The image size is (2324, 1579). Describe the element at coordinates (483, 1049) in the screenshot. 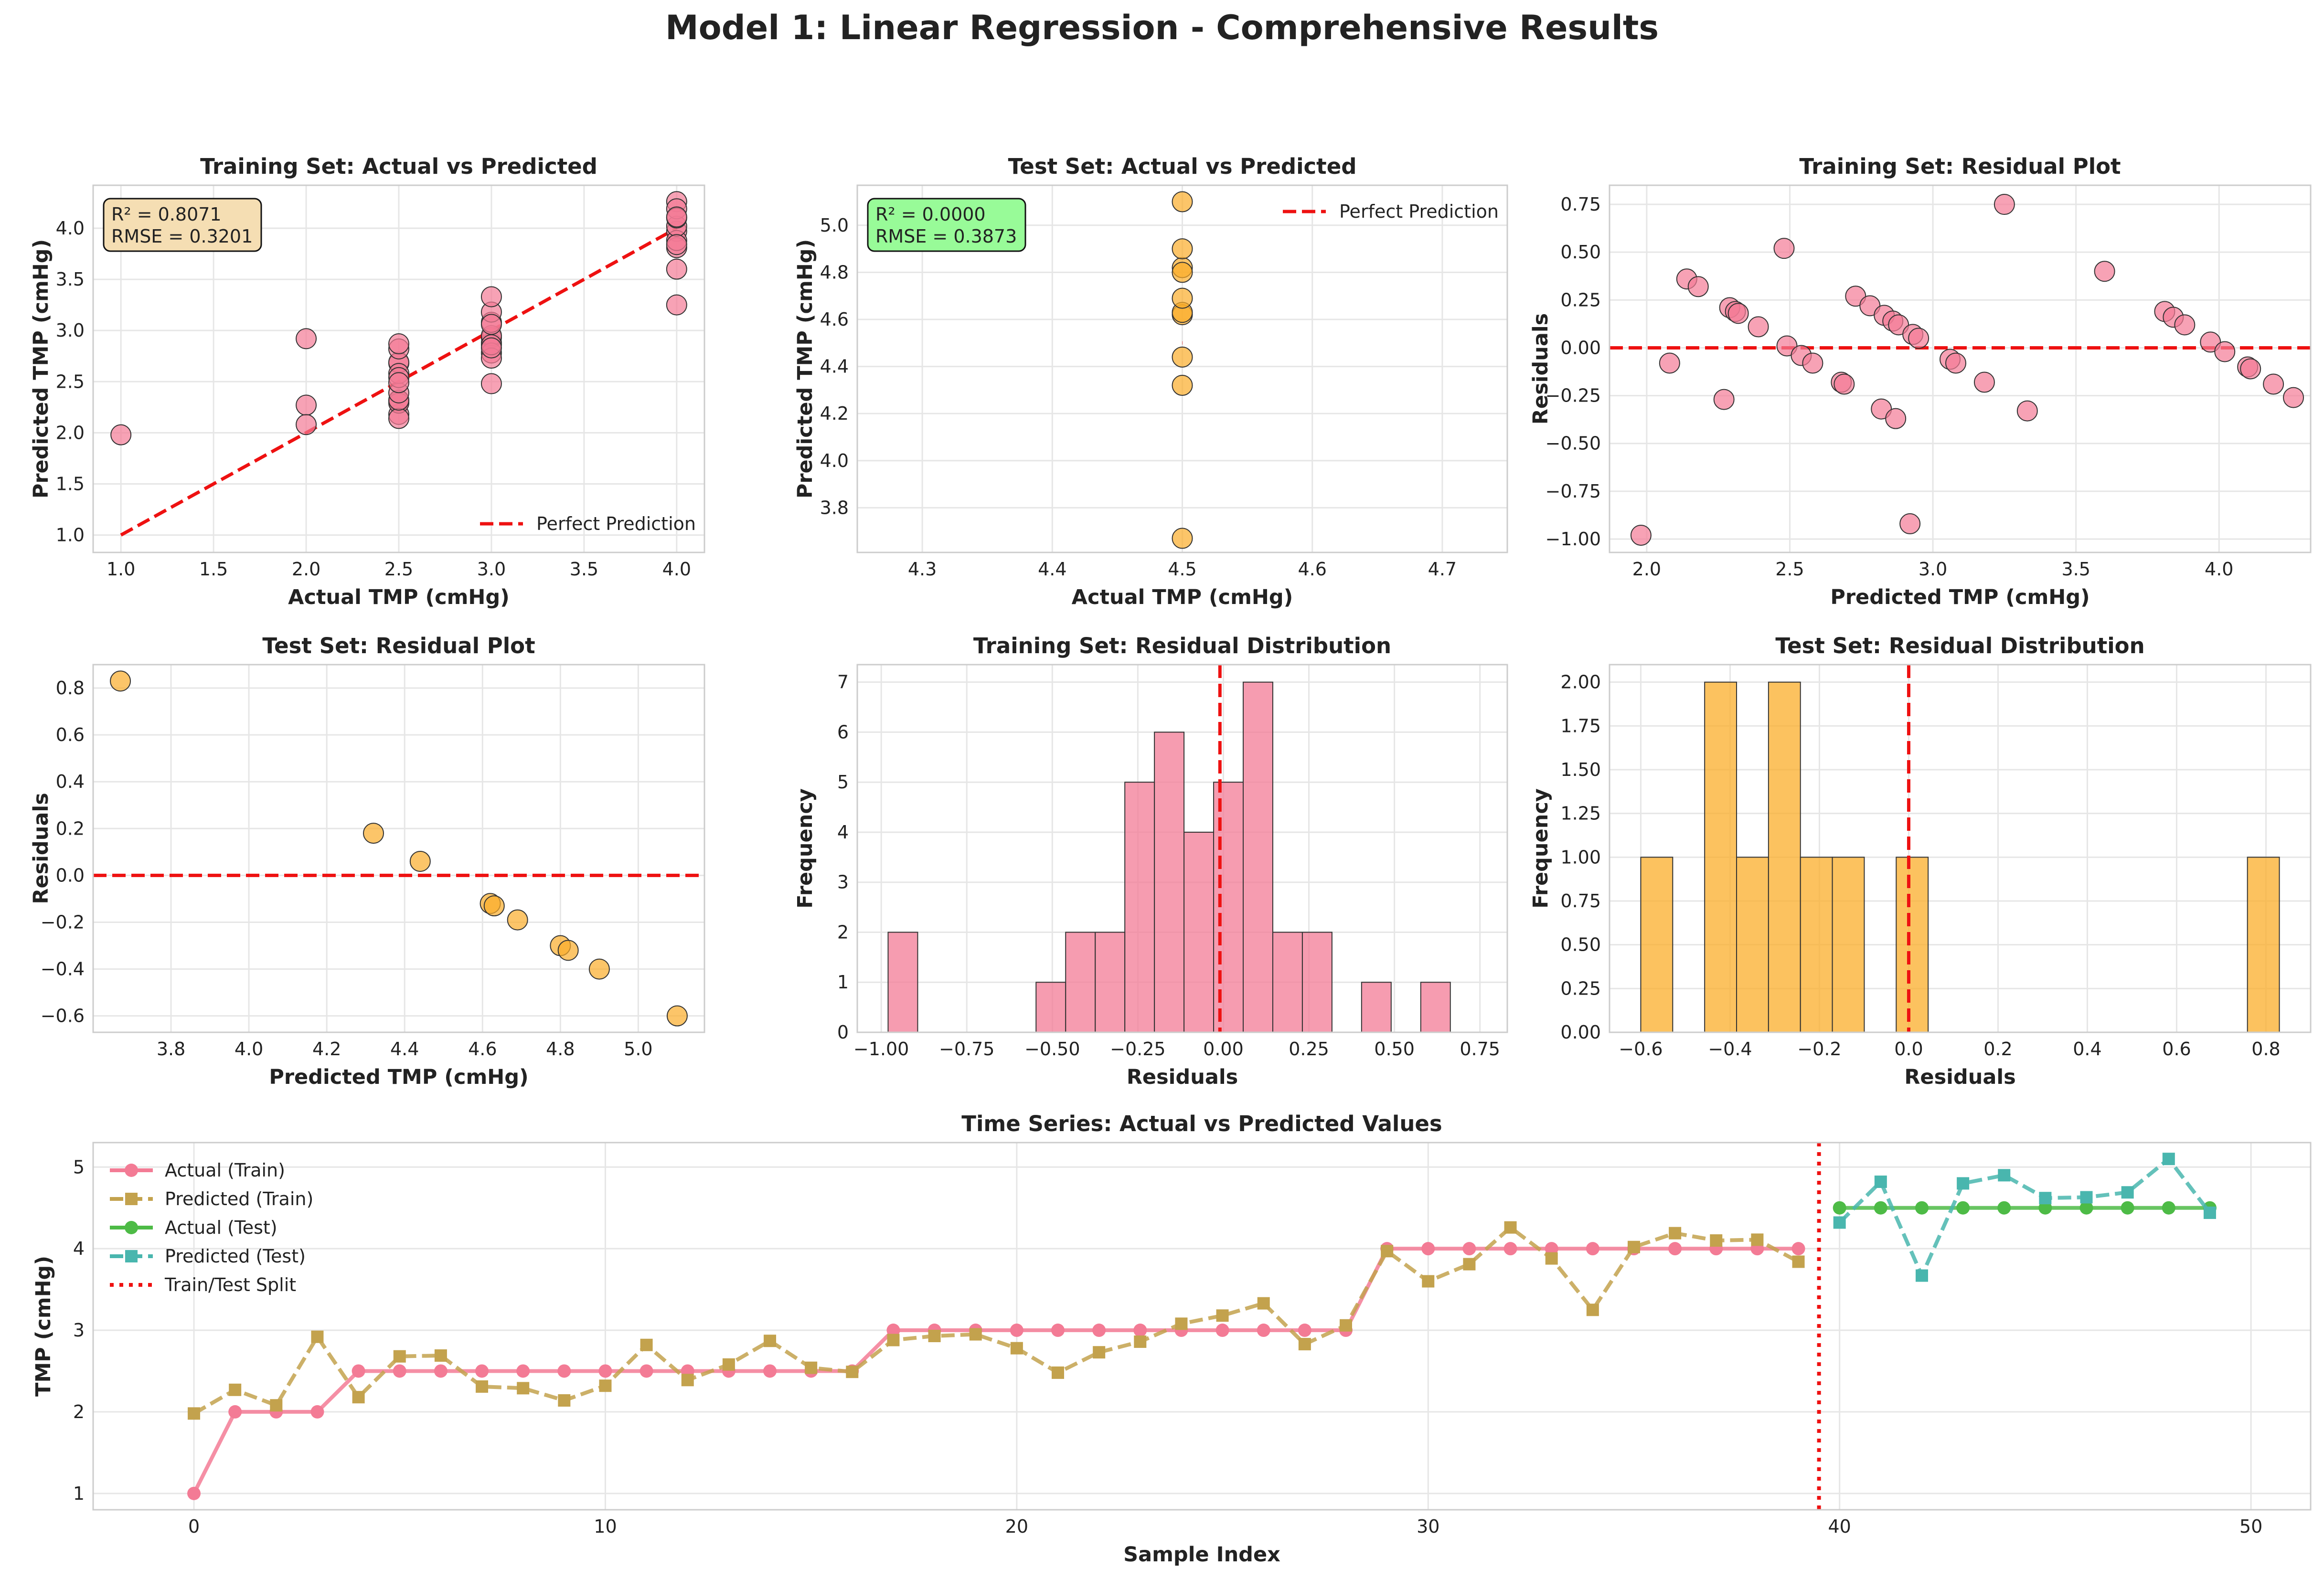

I see `x-tick-label: 4.6` at that location.